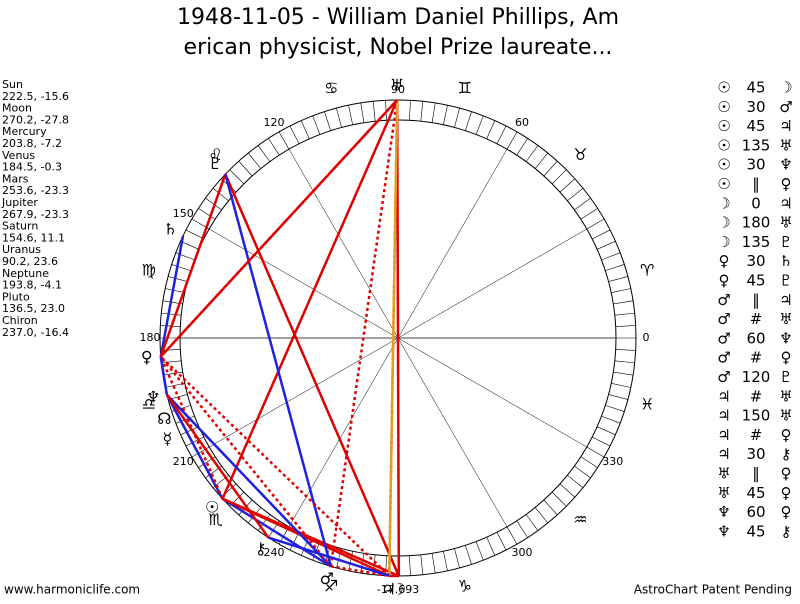 This screenshot has height=604, width=800. What do you see at coordinates (756, 184) in the screenshot?
I see `aspect-type: ‖` at bounding box center [756, 184].